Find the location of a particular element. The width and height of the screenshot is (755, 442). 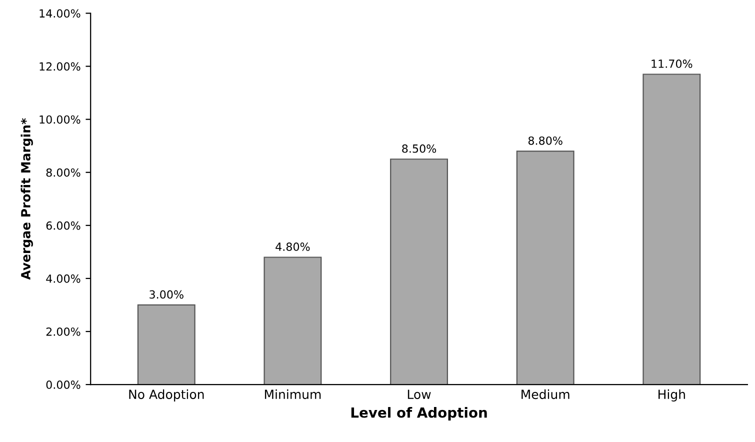

data-label: 11.70% is located at coordinates (672, 64).